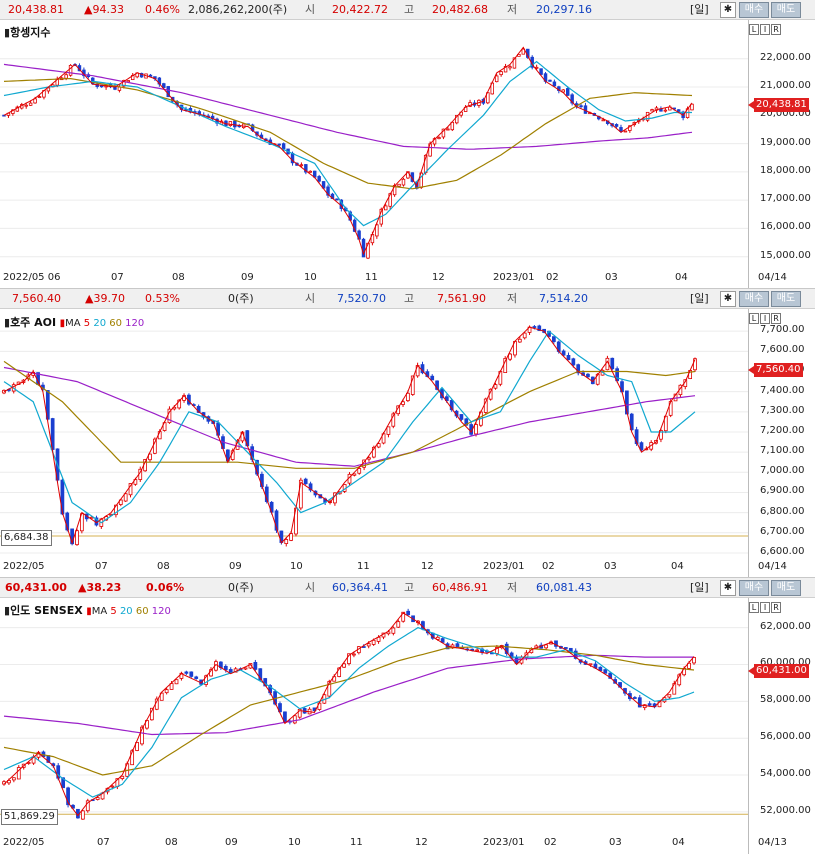 The width and height of the screenshot is (815, 854). Describe the element at coordinates (548, 566) in the screenshot. I see `x-tick-label: 02` at that location.